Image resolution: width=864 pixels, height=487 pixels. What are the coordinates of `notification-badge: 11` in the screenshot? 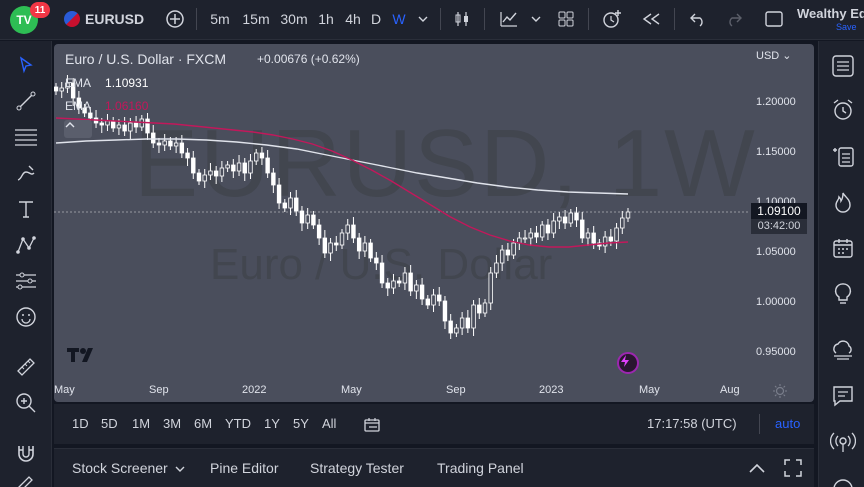 It's located at (40, 10).